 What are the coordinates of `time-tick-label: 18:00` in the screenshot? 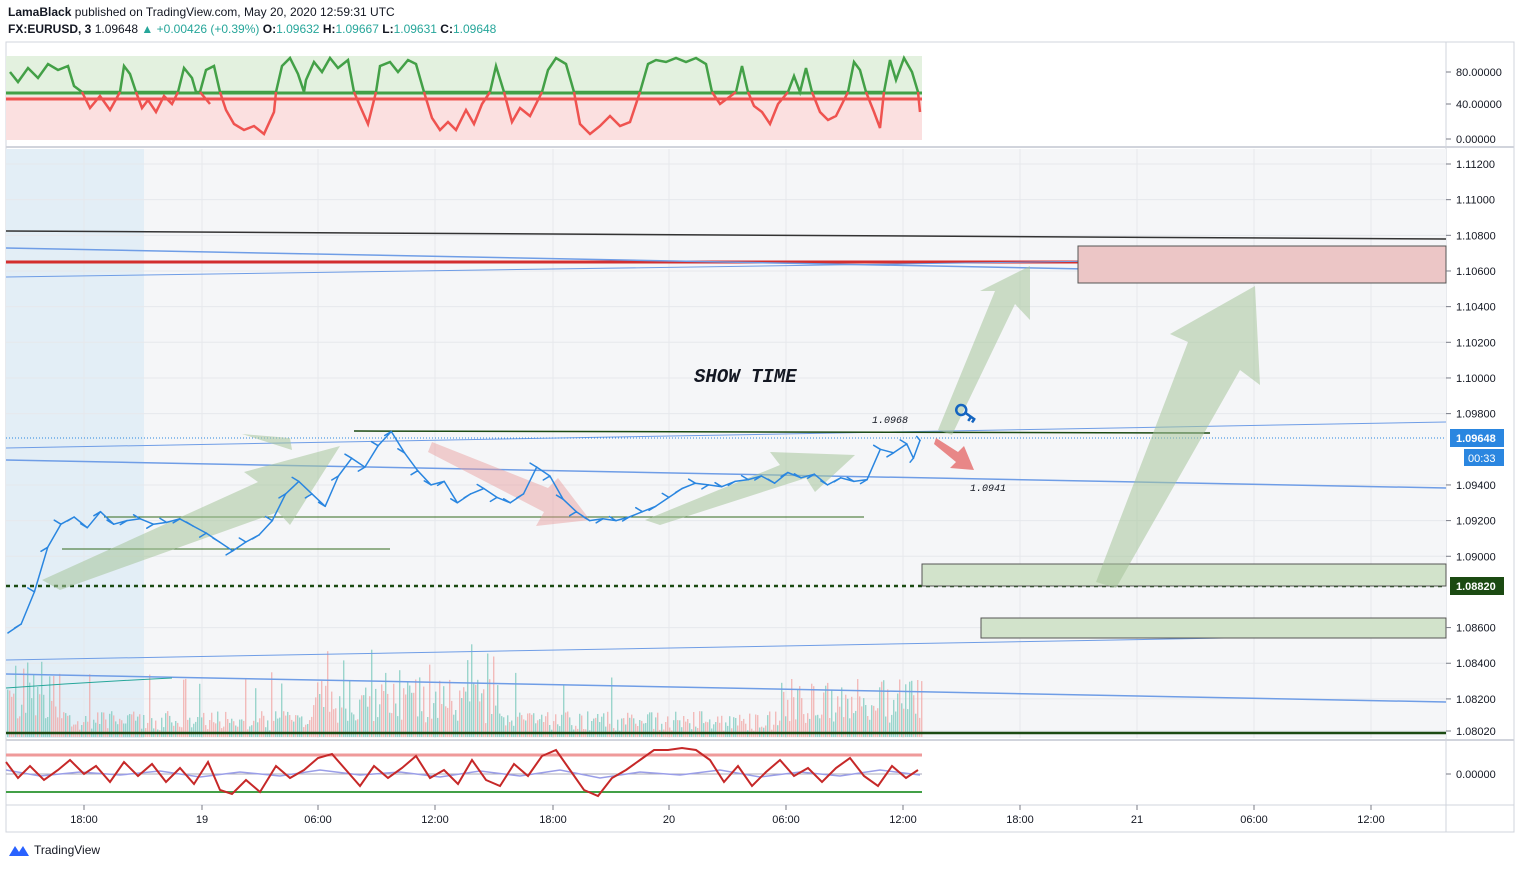 It's located at (84, 820).